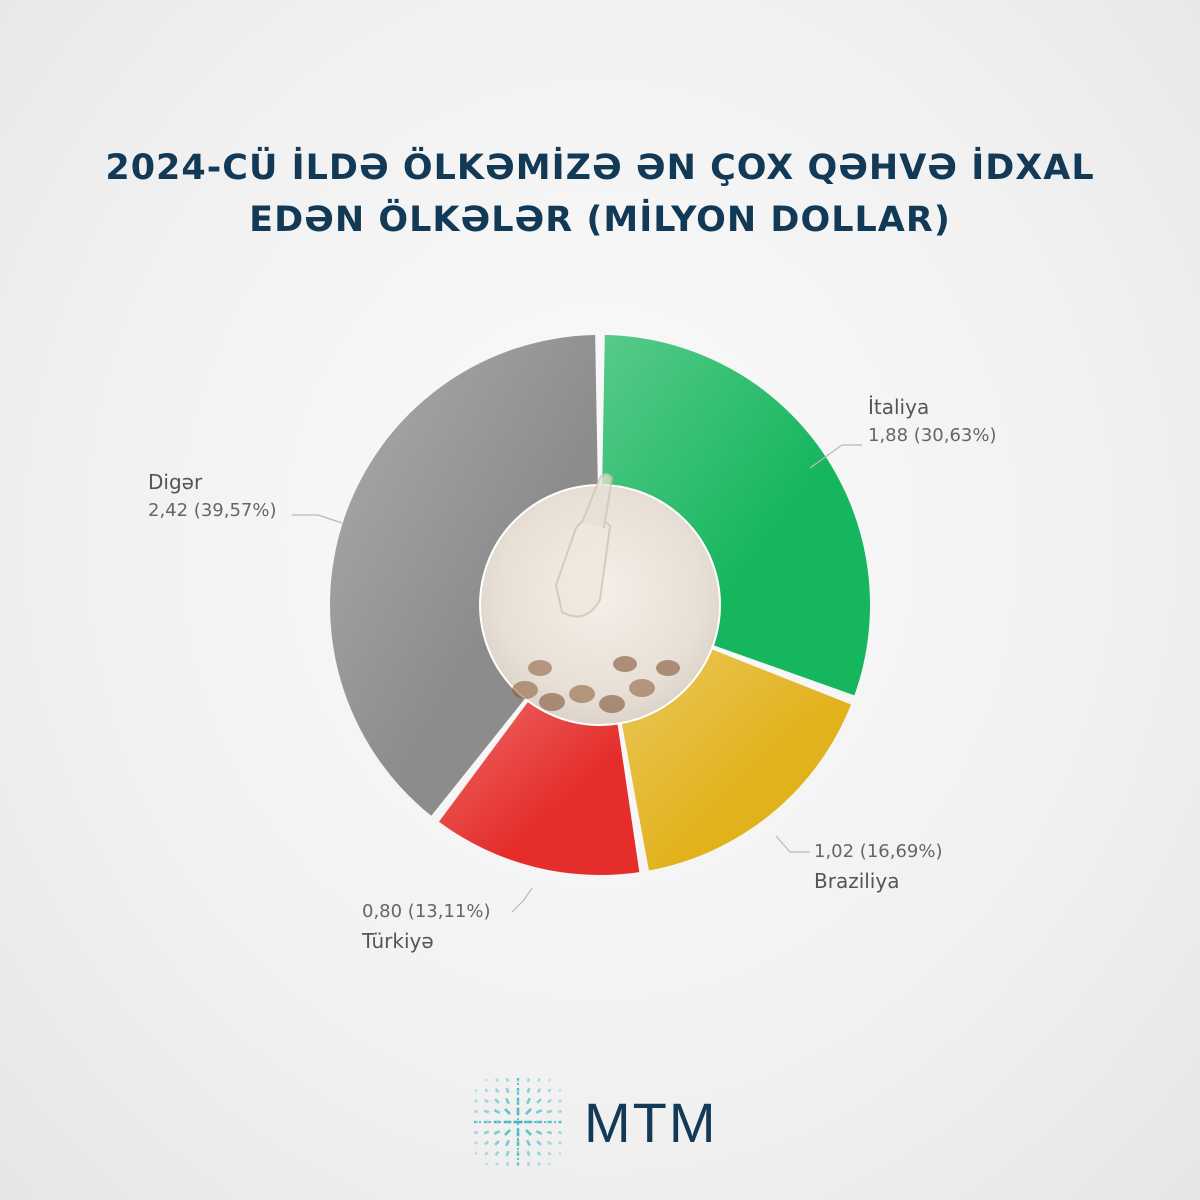 This screenshot has width=1200, height=1200. I want to click on label-turkiye-name: Türkiyə, so click(398, 941).